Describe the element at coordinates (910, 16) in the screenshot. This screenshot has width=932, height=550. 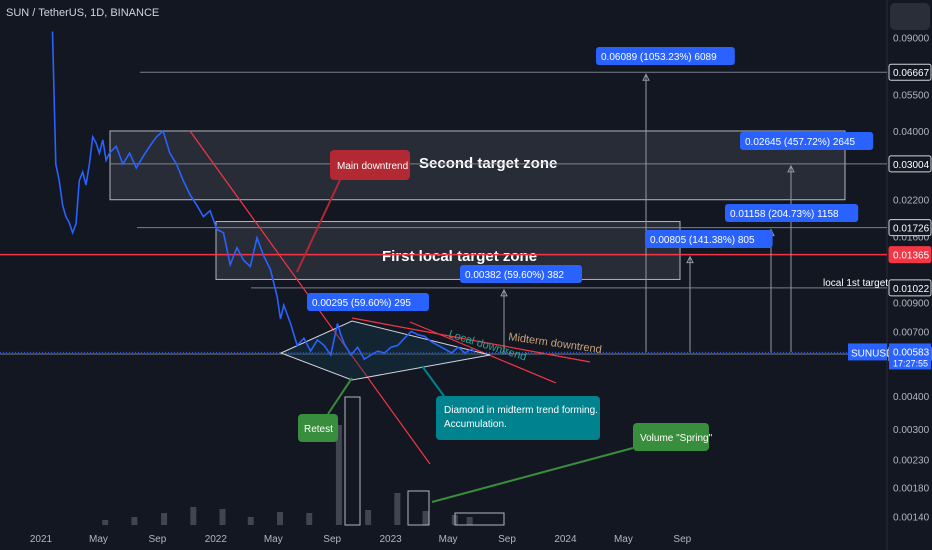
I see `toolbar-button` at that location.